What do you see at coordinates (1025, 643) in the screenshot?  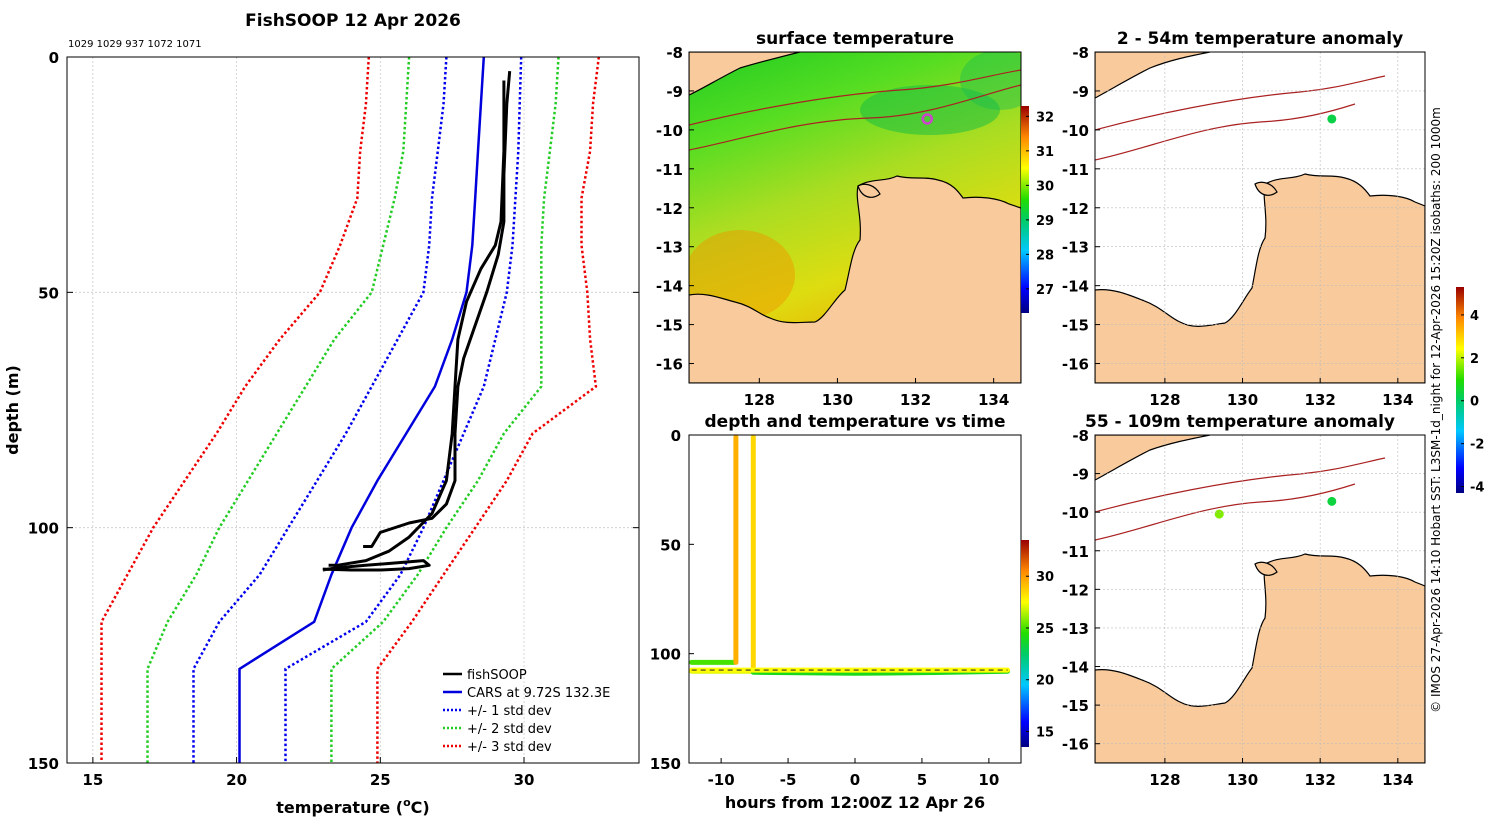 I see `depth-time-colorbar` at bounding box center [1025, 643].